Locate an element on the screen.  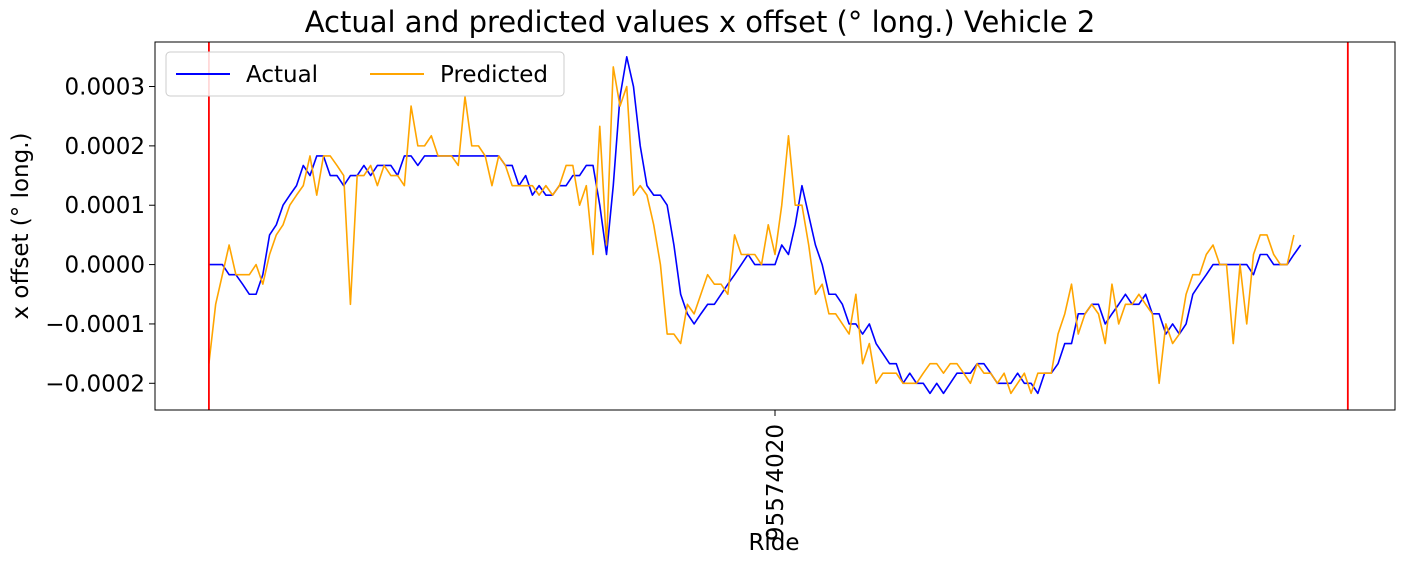
legend: Actual Predicted is located at coordinates (365, 74).